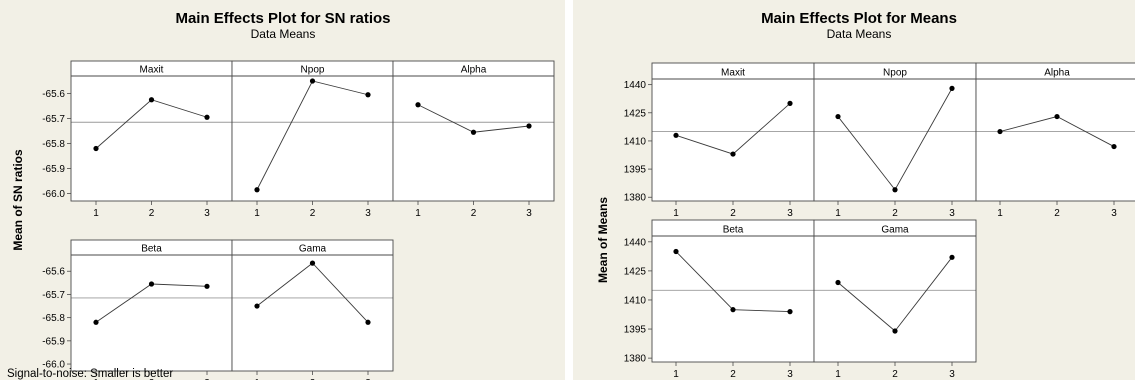 The width and height of the screenshot is (1135, 380). Describe the element at coordinates (282, 18) in the screenshot. I see `chart-title: Main Effects Plot for SN ratios` at that location.